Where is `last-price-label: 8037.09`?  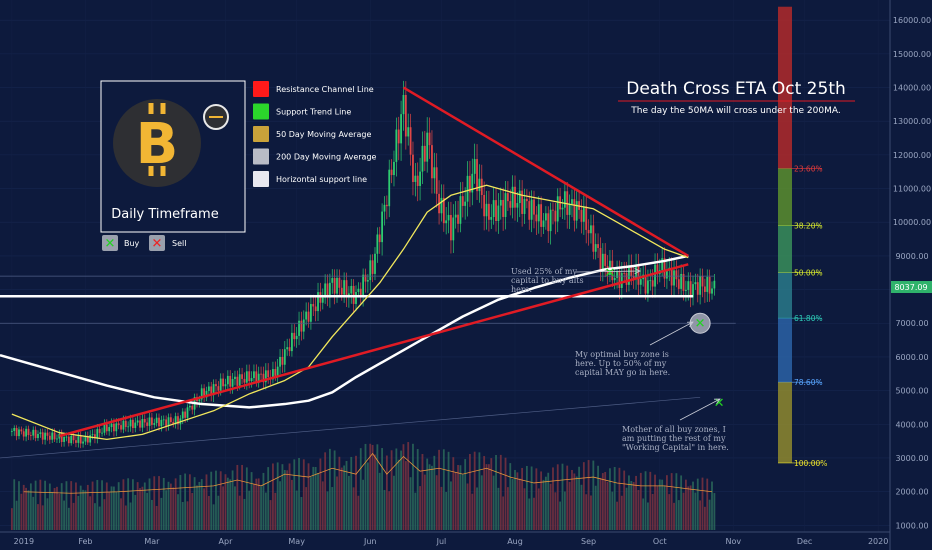 last-price-label: 8037.09 is located at coordinates (910, 287).